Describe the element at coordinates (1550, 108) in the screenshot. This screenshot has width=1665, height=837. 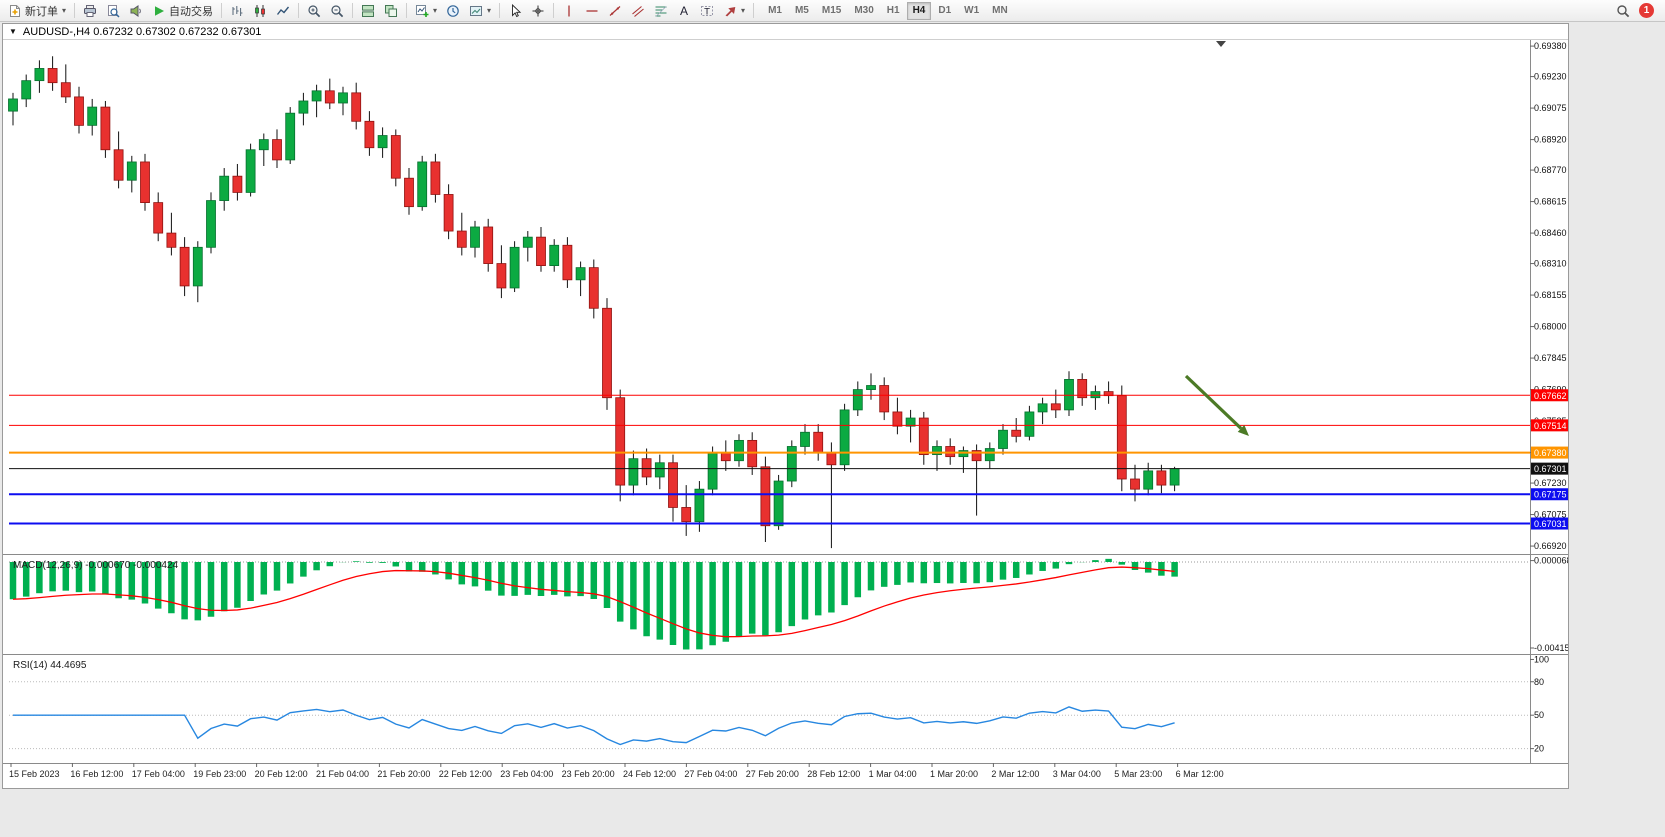
I see `price-label: 0.69075` at that location.